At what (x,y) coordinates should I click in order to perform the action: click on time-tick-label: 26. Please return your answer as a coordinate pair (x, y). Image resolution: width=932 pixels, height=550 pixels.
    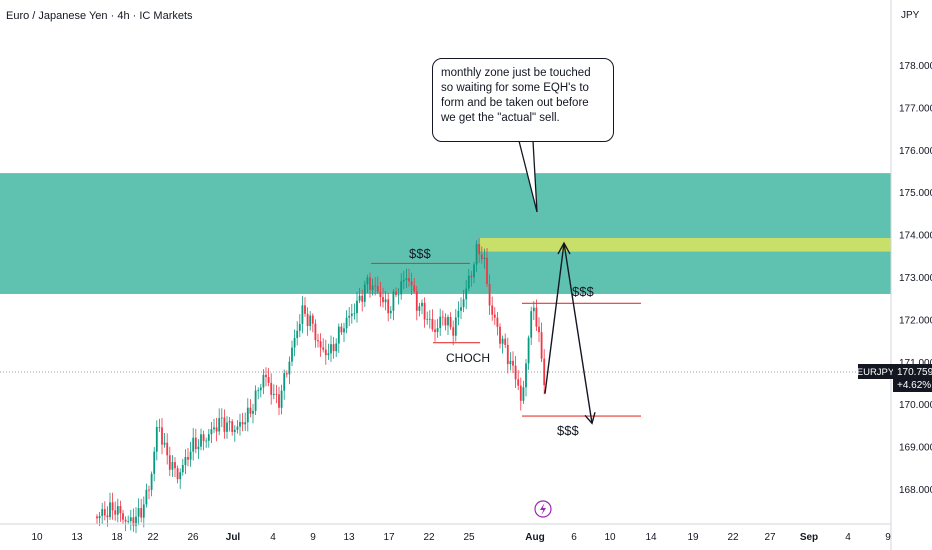
    Looking at the image, I should click on (193, 537).